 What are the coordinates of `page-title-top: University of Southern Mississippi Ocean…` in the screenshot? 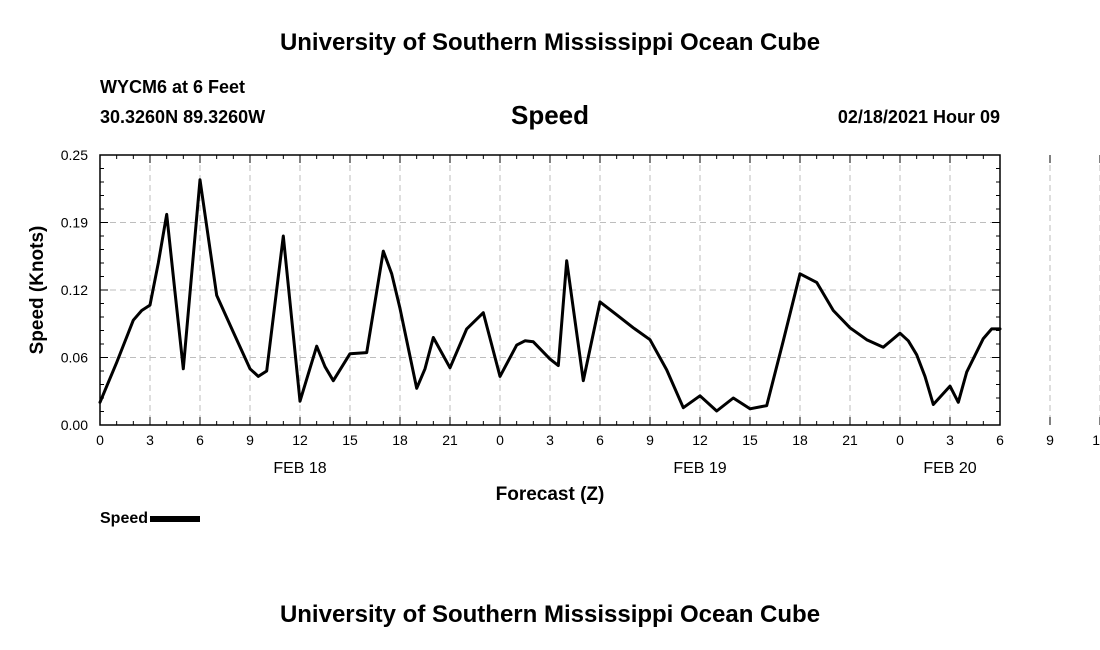 It's located at (550, 42).